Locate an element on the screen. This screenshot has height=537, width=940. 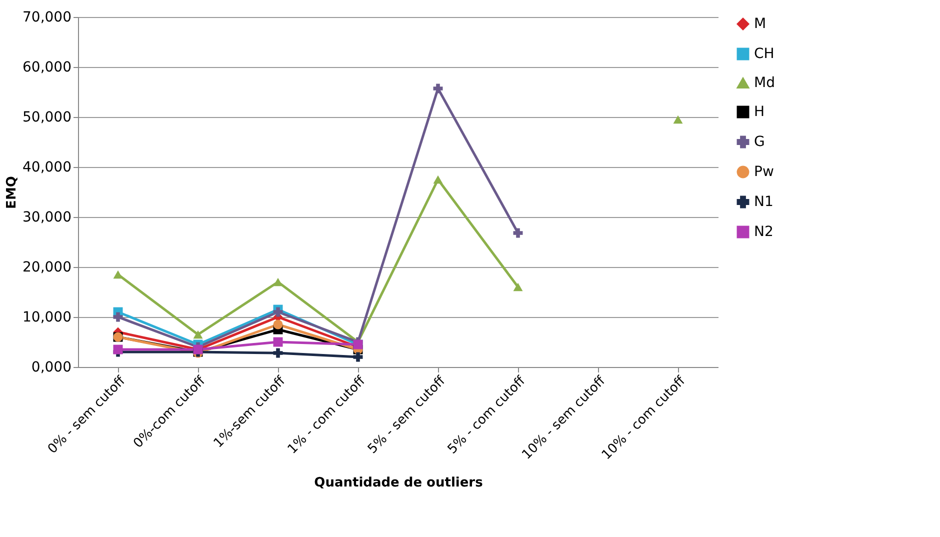
y-tick-label: 10,000 is located at coordinates (47, 318).